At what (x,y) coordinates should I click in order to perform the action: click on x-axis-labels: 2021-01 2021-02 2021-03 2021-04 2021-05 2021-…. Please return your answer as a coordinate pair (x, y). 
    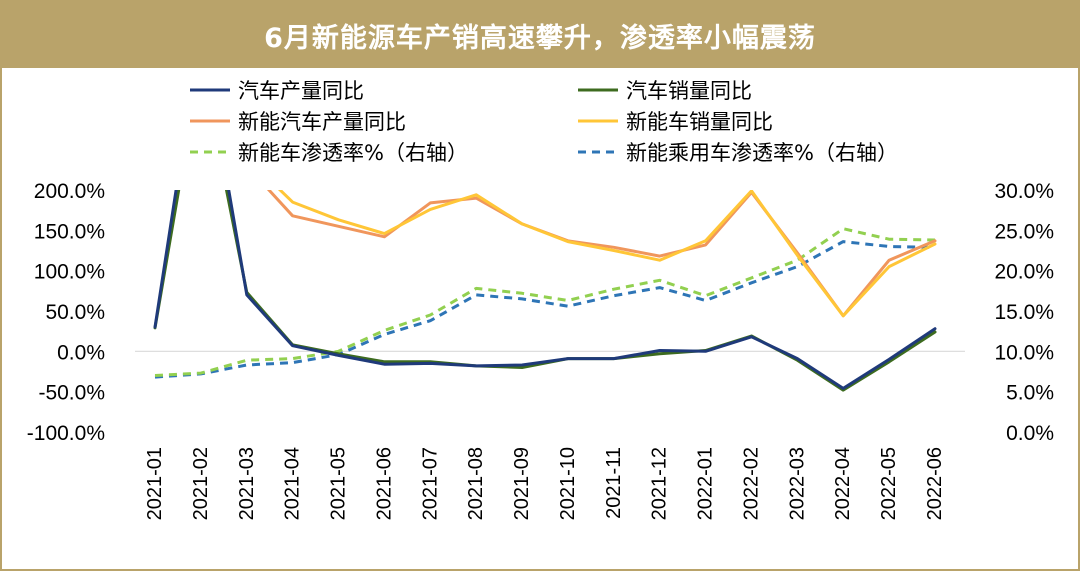
    Looking at the image, I should click on (545, 483).